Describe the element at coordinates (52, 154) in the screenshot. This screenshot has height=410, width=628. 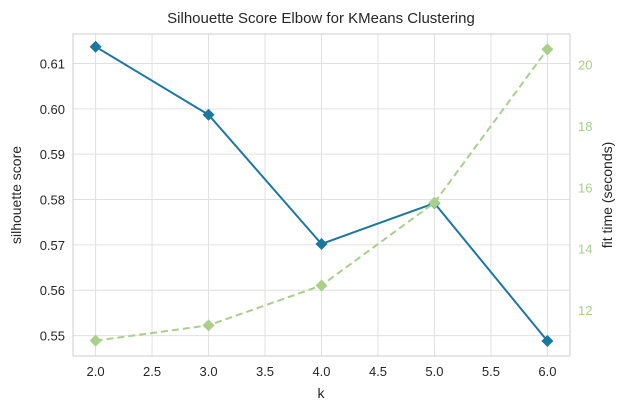
I see `y-tick-label: 0.59` at that location.